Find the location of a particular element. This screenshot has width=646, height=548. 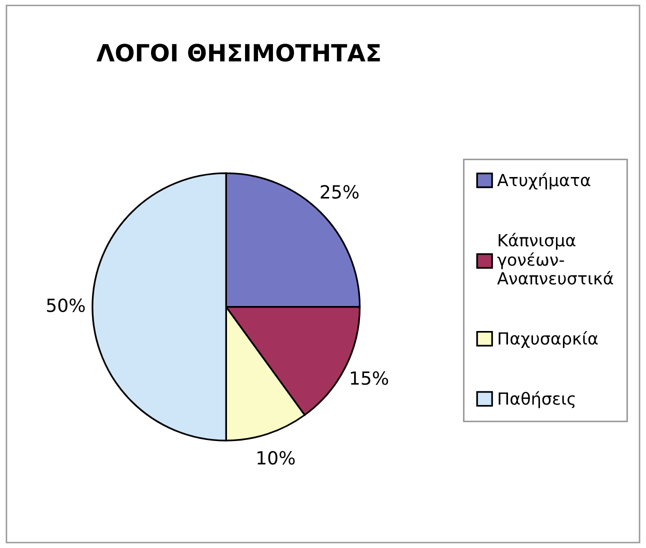

data-label: 10% is located at coordinates (276, 458).